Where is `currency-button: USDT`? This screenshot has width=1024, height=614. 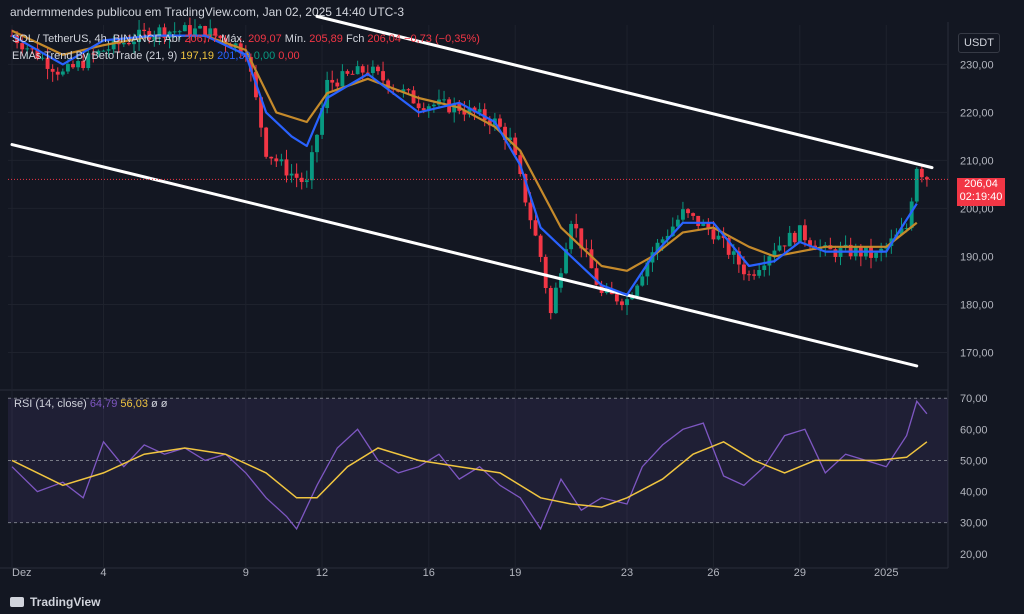
currency-button: USDT is located at coordinates (979, 43).